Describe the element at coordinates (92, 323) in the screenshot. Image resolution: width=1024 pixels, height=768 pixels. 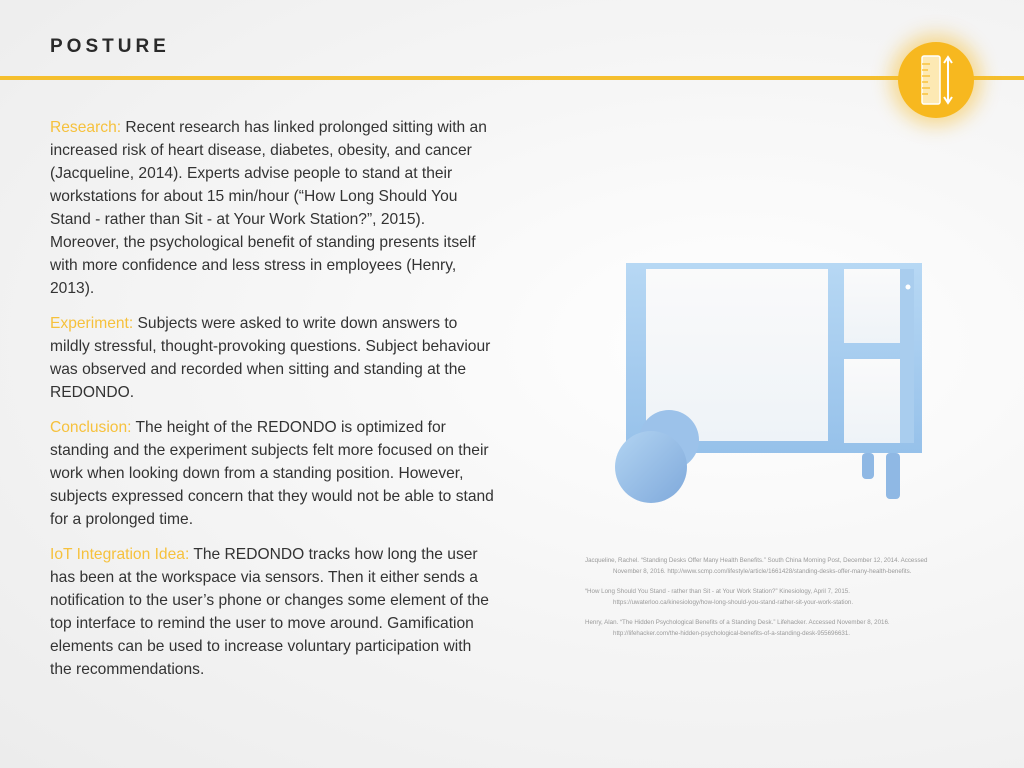
I see `experiment-label: Experiment:` at that location.